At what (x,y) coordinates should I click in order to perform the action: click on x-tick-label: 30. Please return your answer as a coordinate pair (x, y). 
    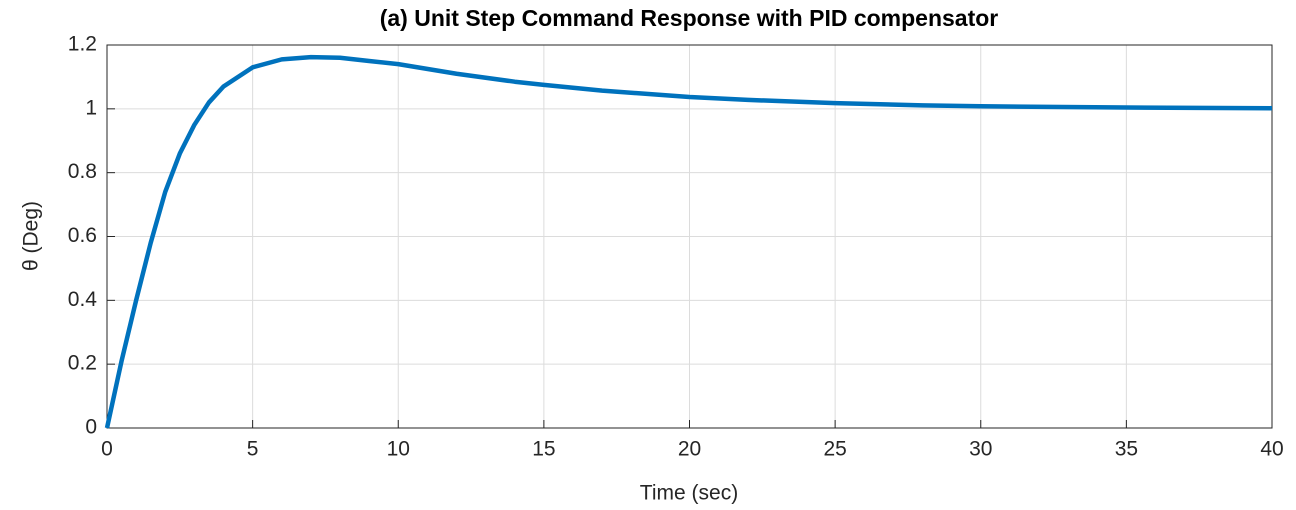
    Looking at the image, I should click on (980, 449).